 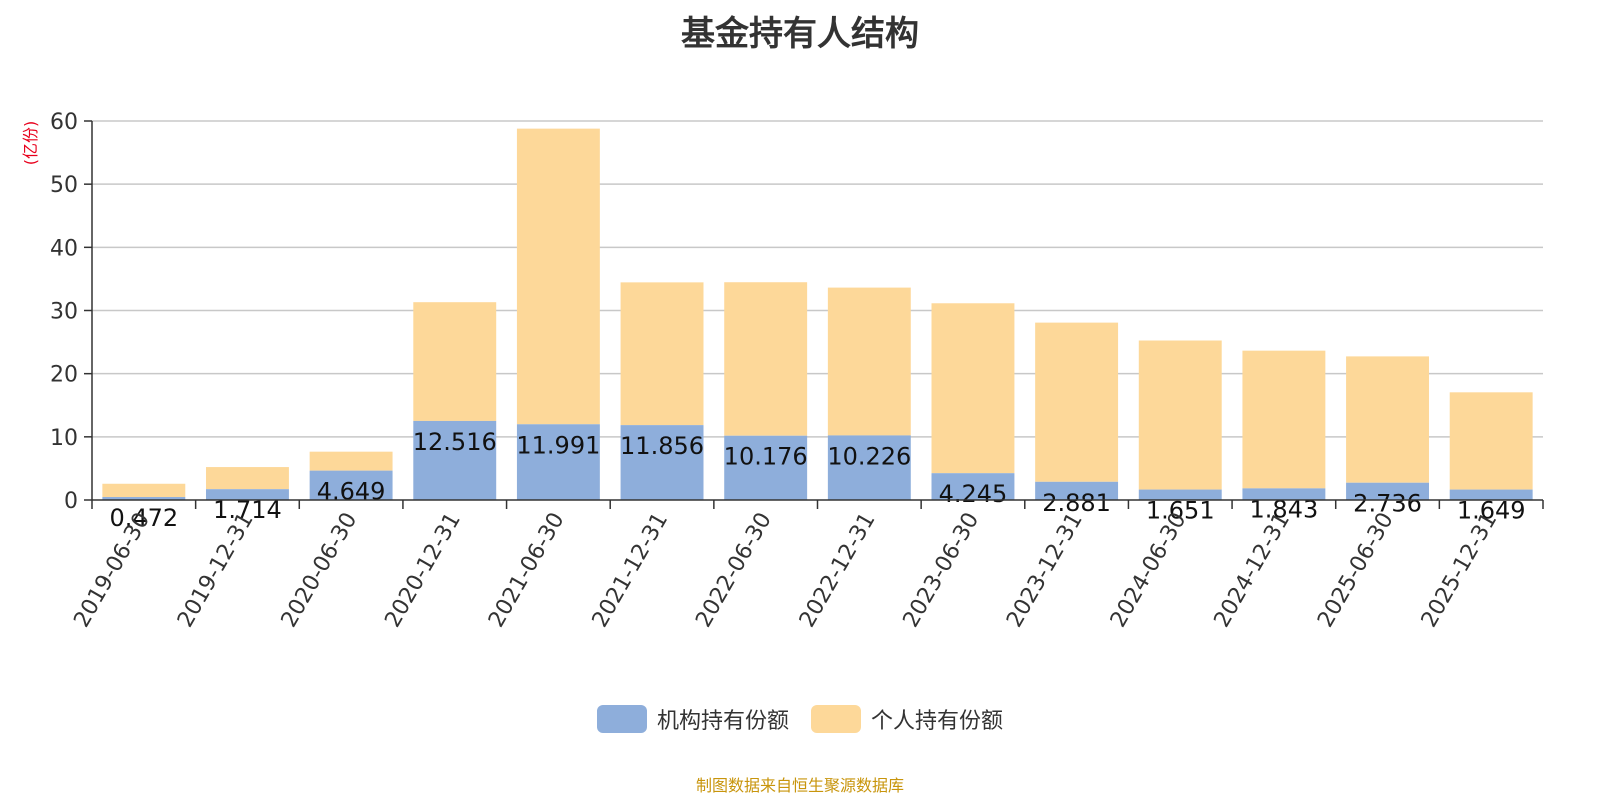 I want to click on x-tick-label: 2020-06-30, so click(x=320, y=570).